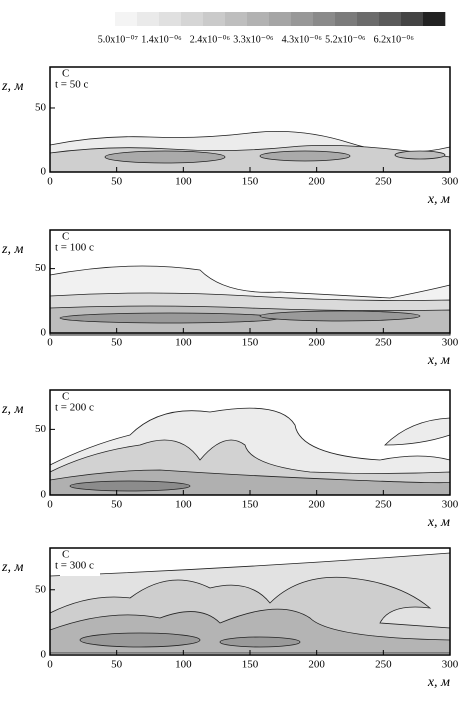 The width and height of the screenshot is (465, 709). What do you see at coordinates (302, 39) in the screenshot?
I see `colorbar-tick-label: 4.3x10⁻⁰⁶` at bounding box center [302, 39].